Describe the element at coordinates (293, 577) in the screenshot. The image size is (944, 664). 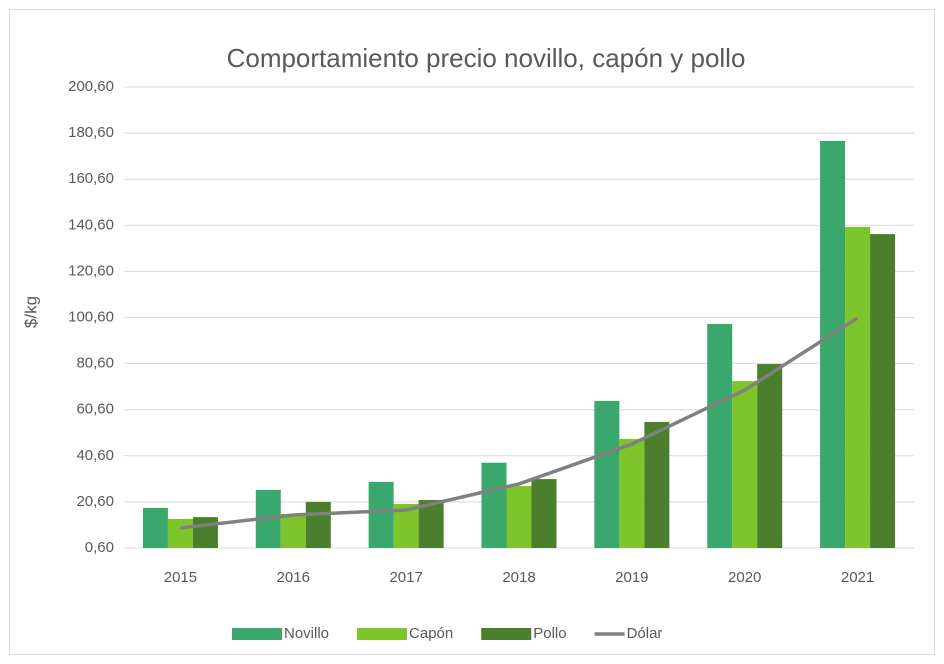
I see `x-tick-label: 2016` at that location.